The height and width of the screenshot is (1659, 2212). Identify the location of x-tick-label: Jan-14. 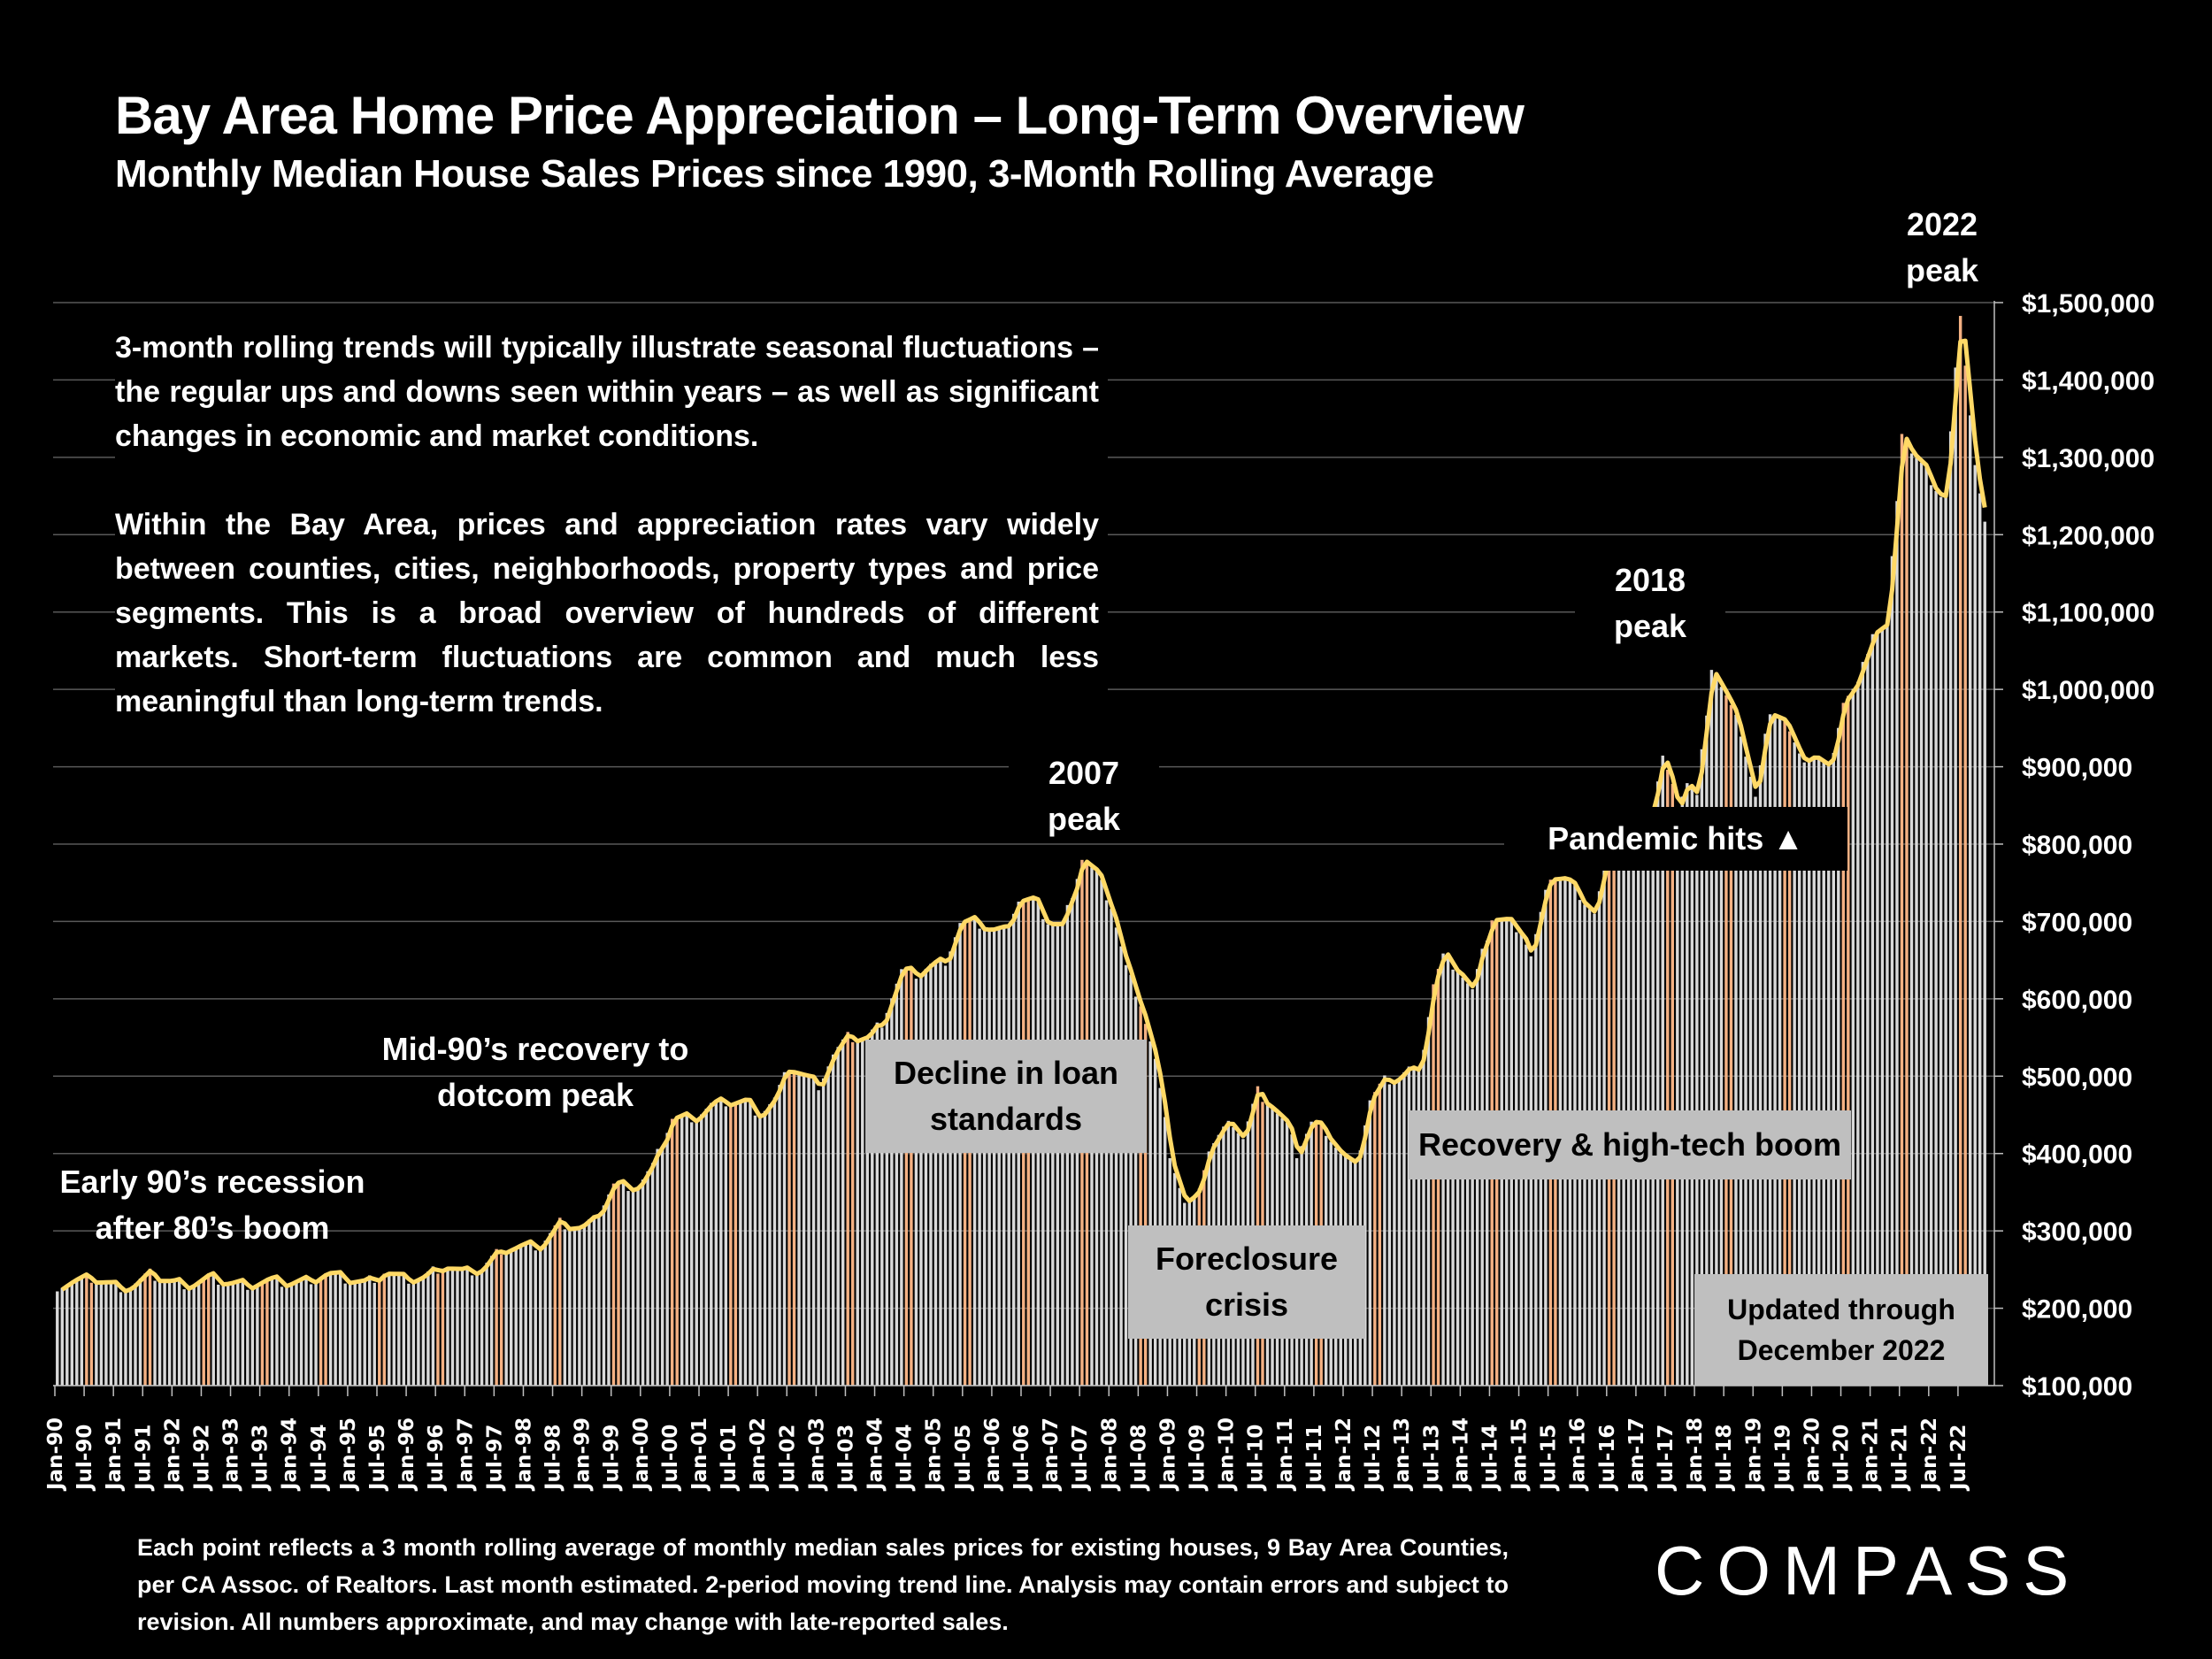
(1461, 1455).